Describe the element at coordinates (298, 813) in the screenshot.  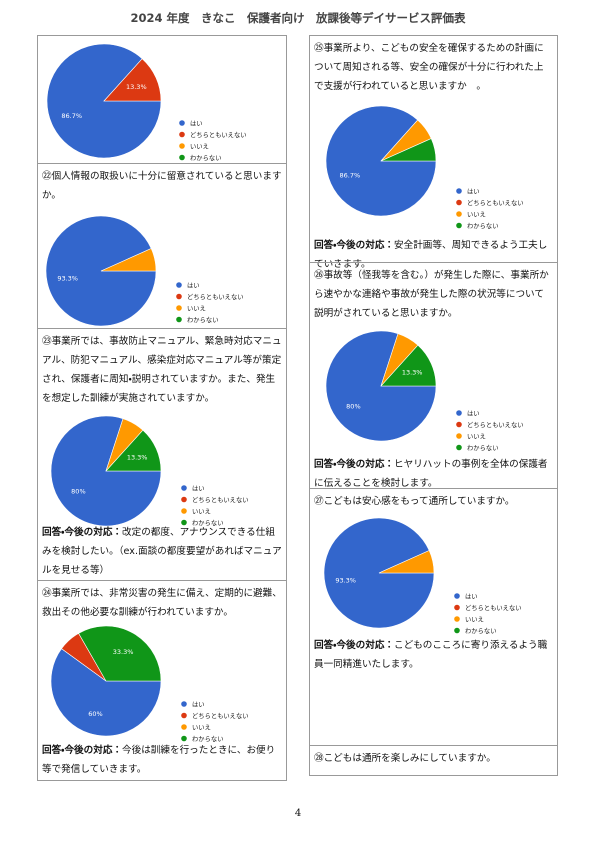
I see `page-number: 4` at that location.